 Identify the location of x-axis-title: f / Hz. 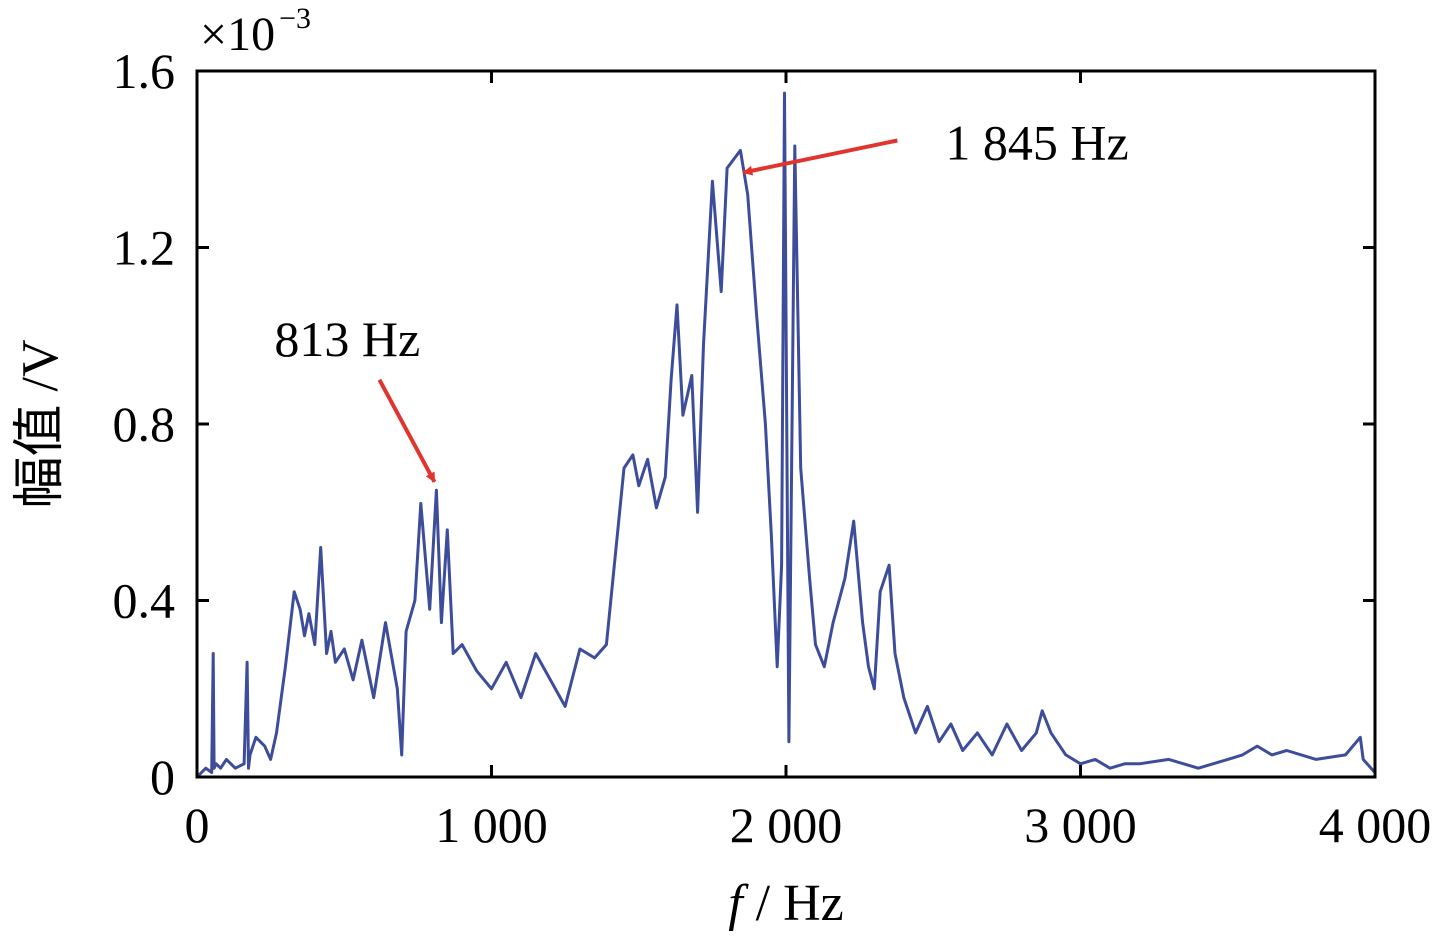
(786, 903).